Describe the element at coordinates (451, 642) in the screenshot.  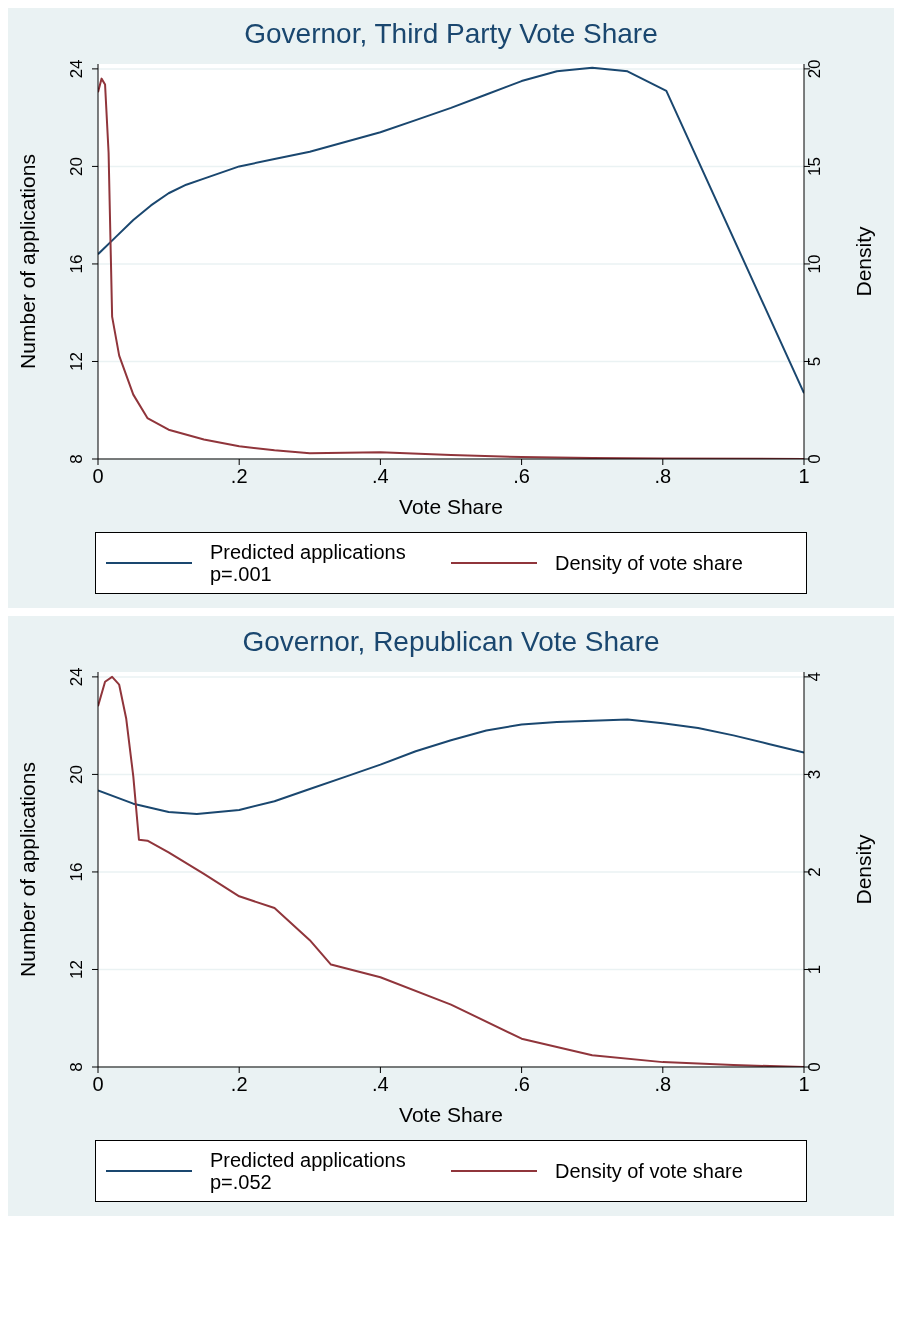
I see `chart-title: Governor, Republican Vote Share` at that location.